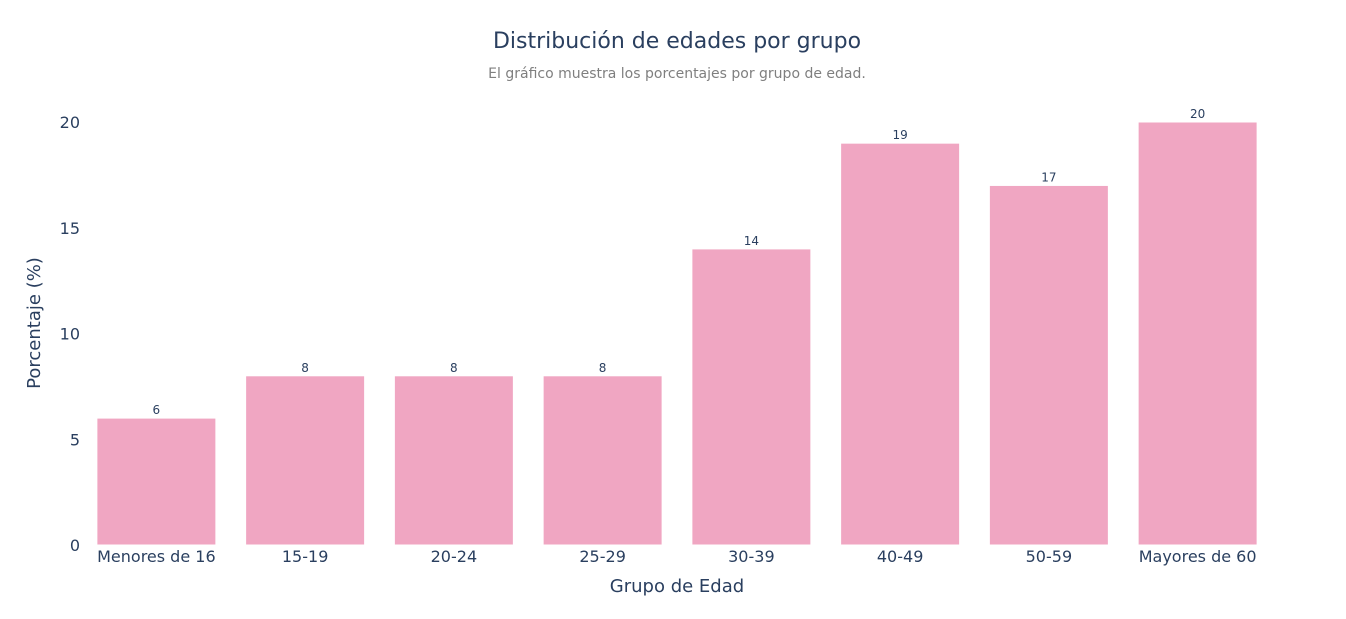 The image size is (1346, 619). What do you see at coordinates (900, 556) in the screenshot?
I see `x-tick-label: 40-49` at bounding box center [900, 556].